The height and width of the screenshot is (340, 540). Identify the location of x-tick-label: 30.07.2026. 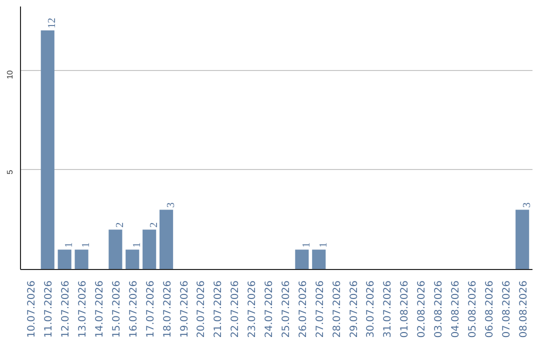
(371, 309).